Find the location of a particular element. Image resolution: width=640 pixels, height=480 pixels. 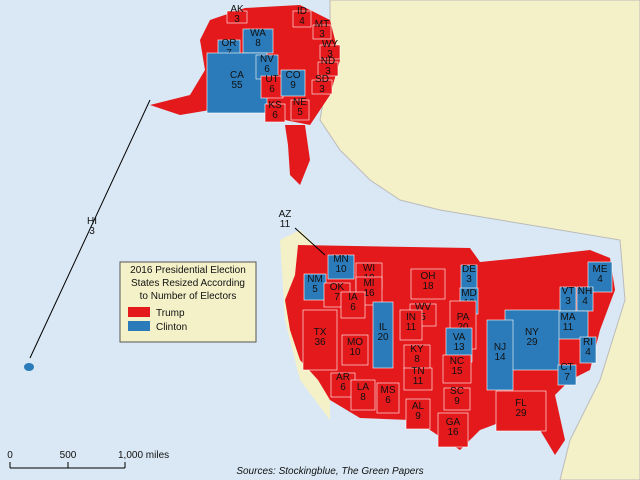

state-electors: 55 is located at coordinates (237, 85).